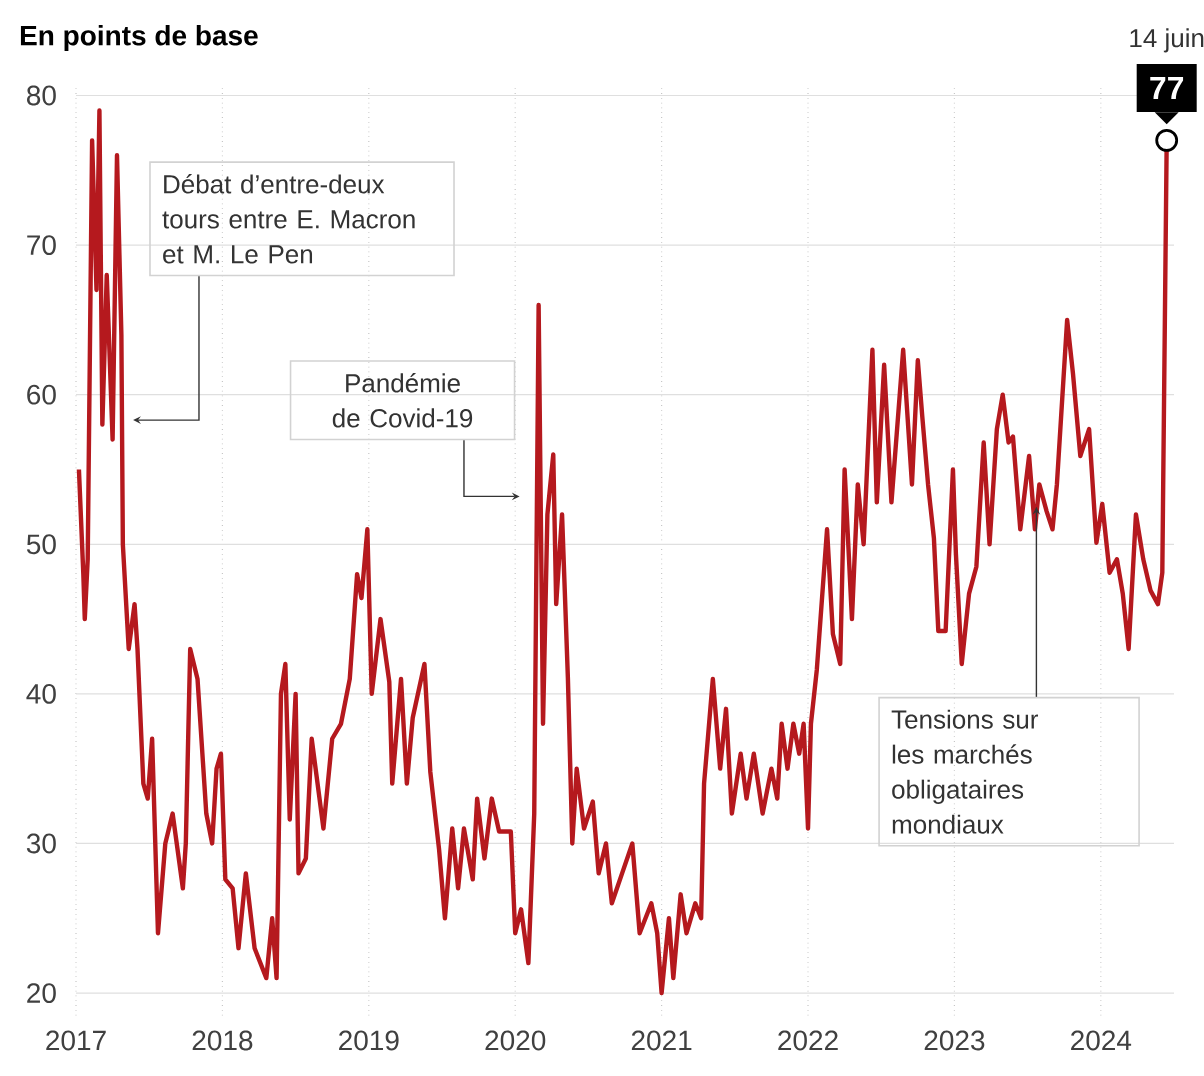  What do you see at coordinates (954, 1040) in the screenshot?
I see `x-tick-label: 2023` at bounding box center [954, 1040].